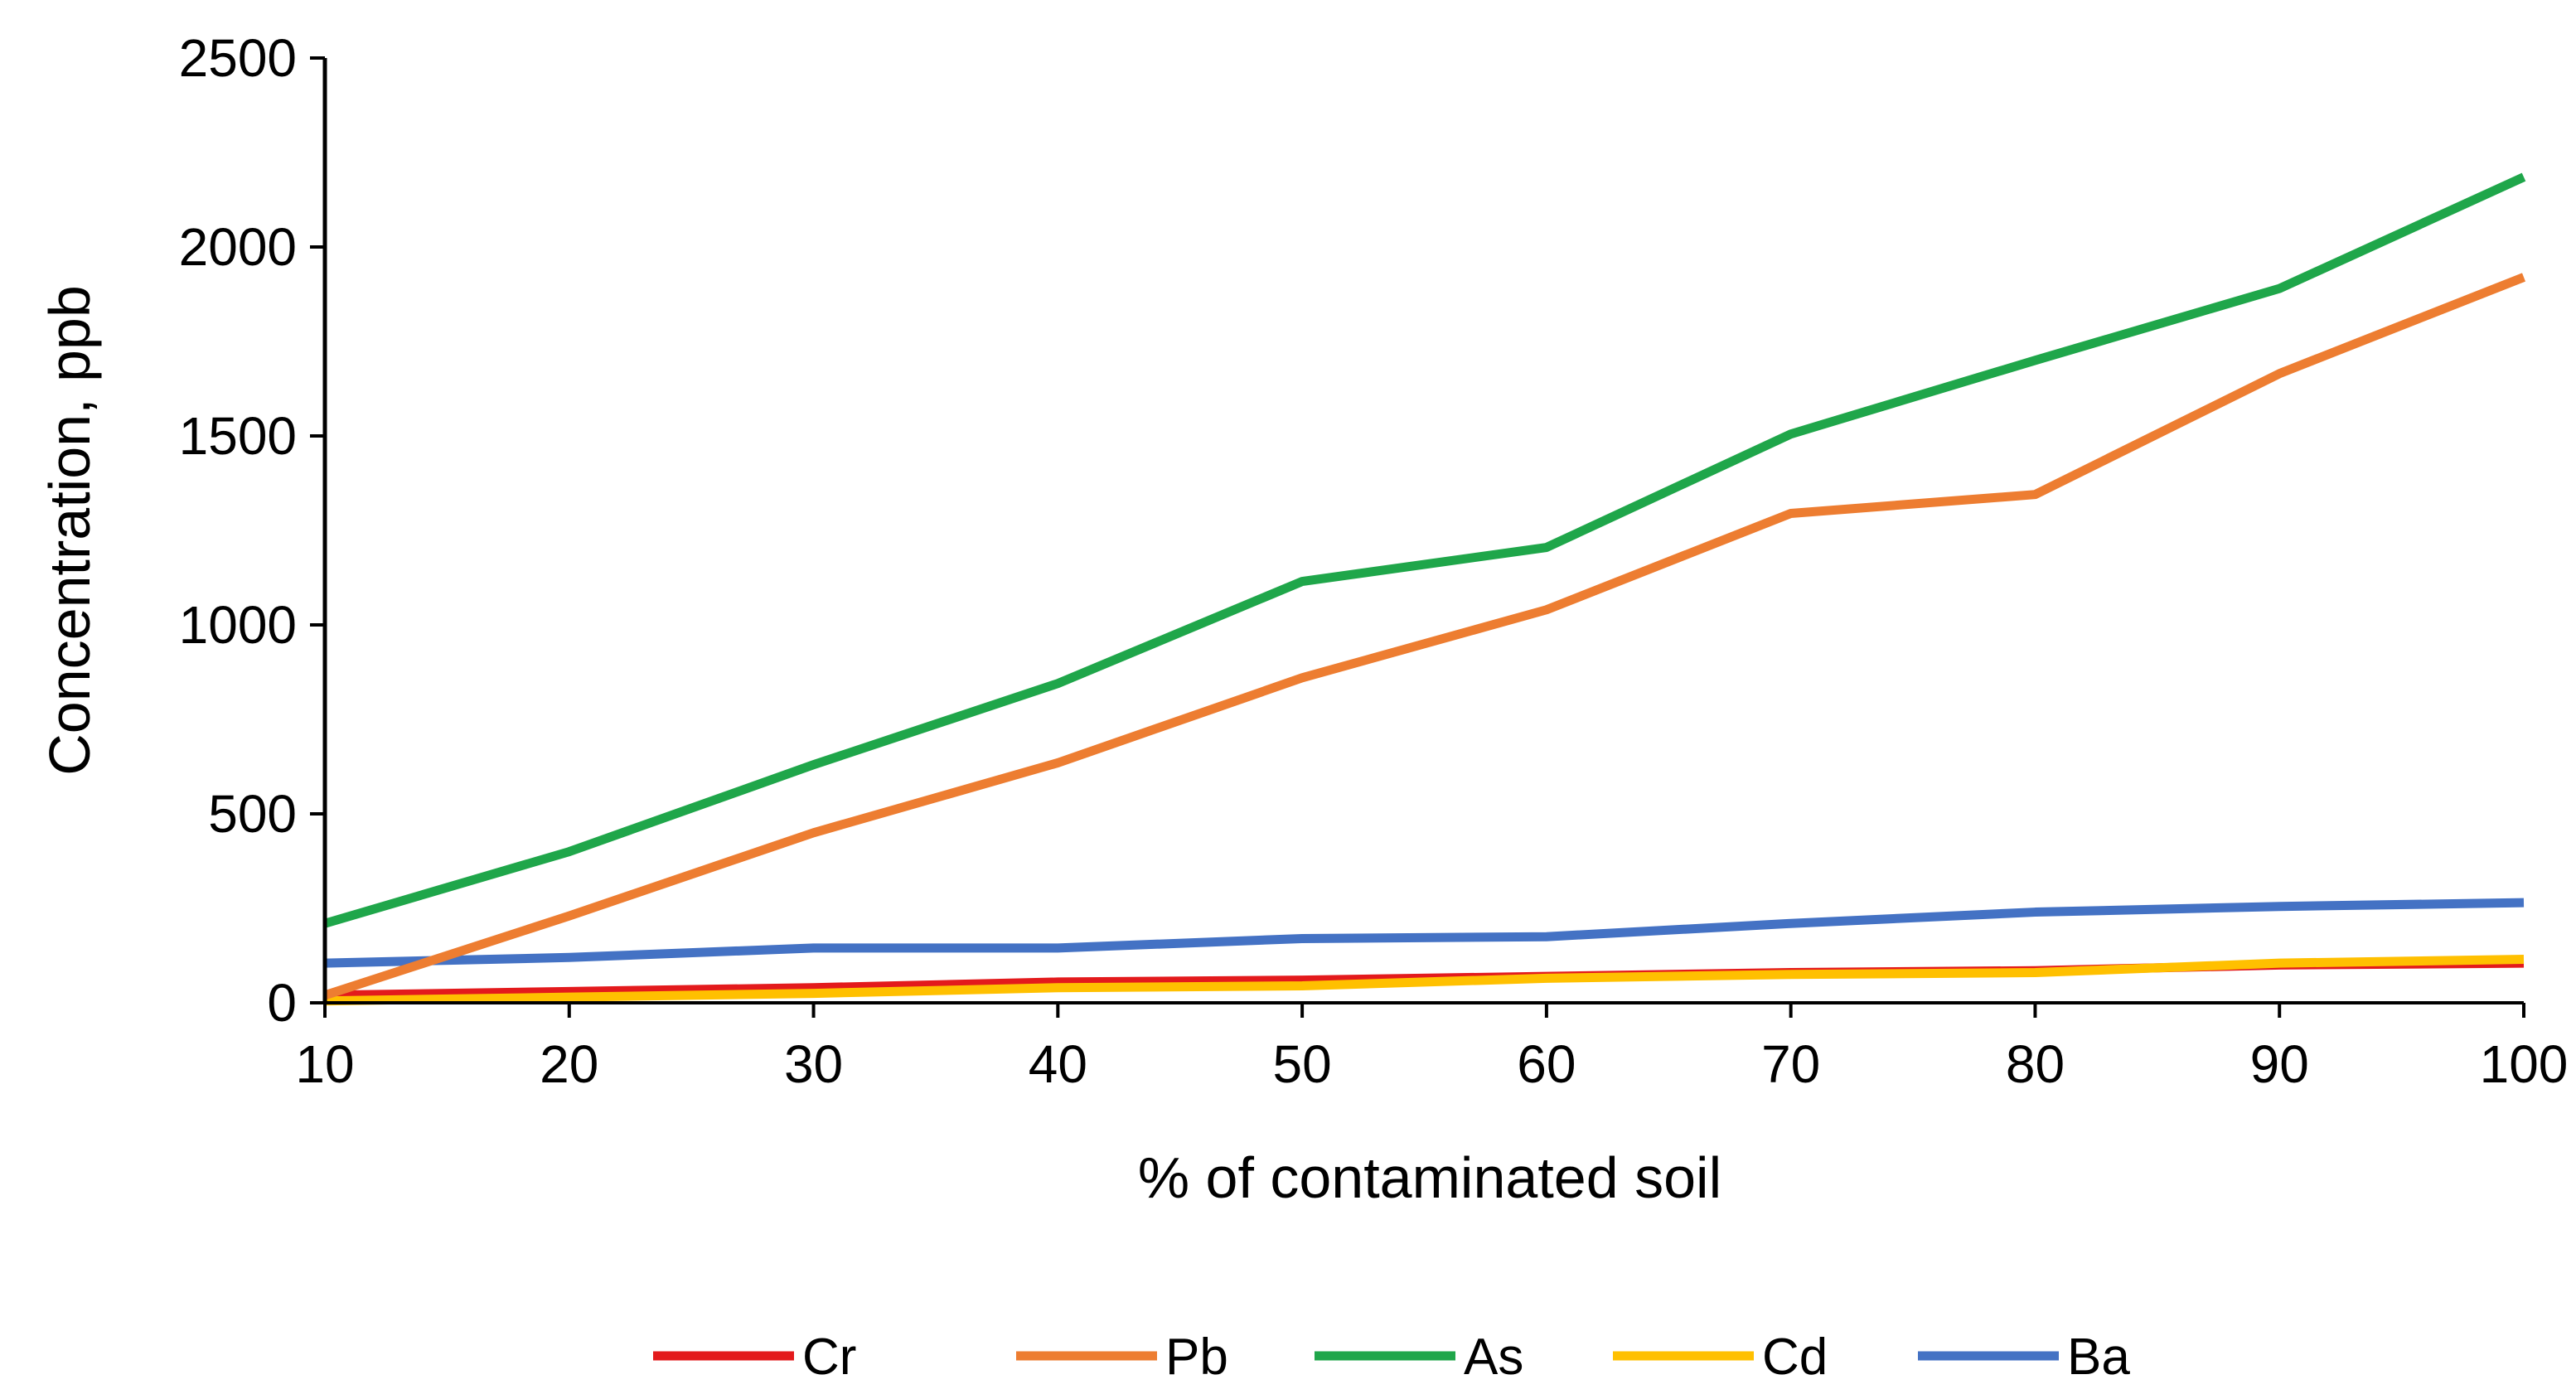  I want to click on legend-label-as: As, so click(1493, 1357).